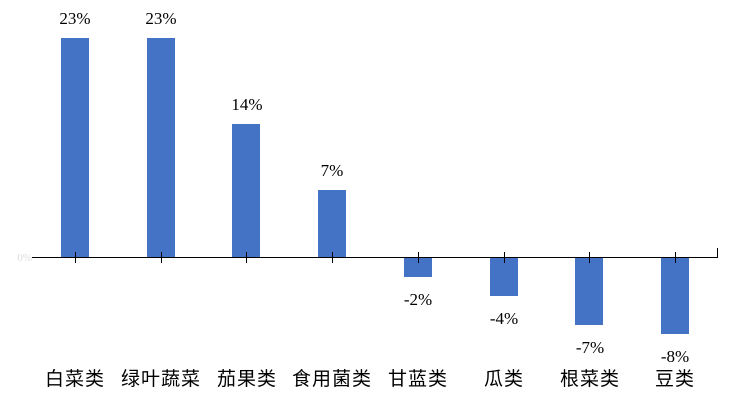  What do you see at coordinates (332, 170) in the screenshot?
I see `value-label: 7%` at bounding box center [332, 170].